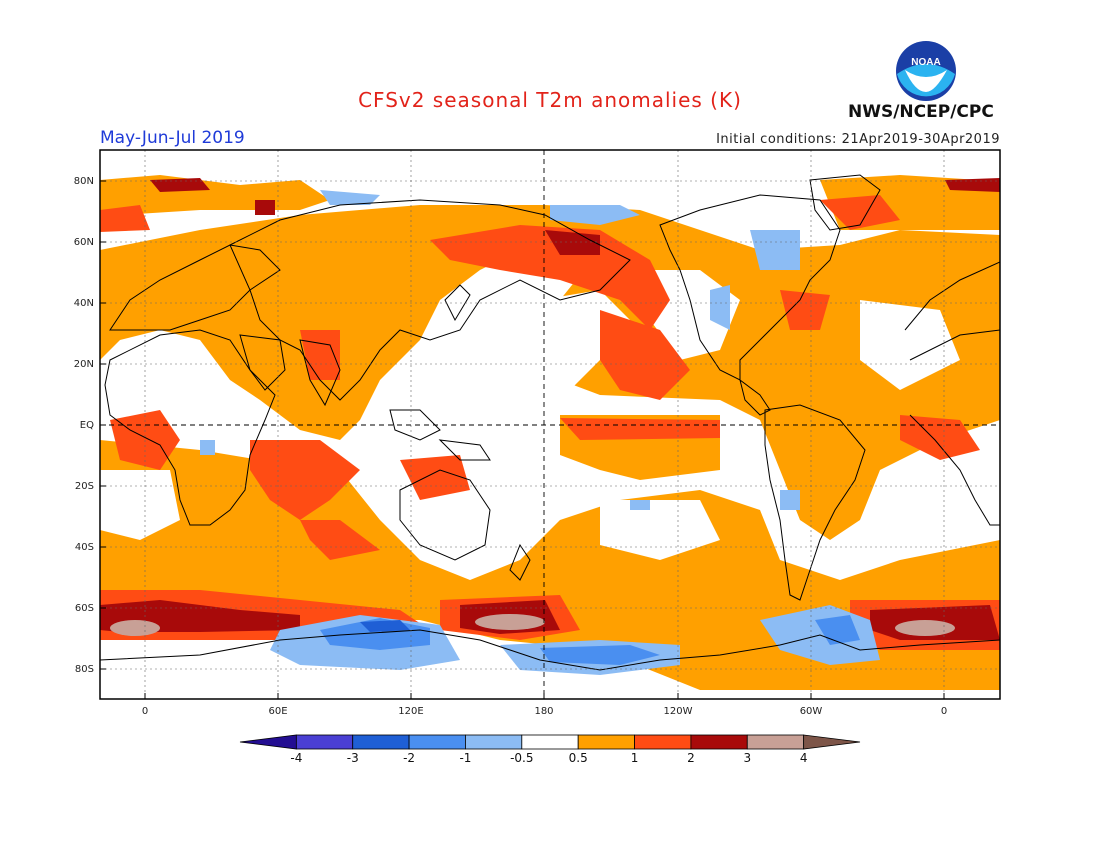 The image size is (1100, 850). I want to click on lat-label: 80N, so click(84, 181).